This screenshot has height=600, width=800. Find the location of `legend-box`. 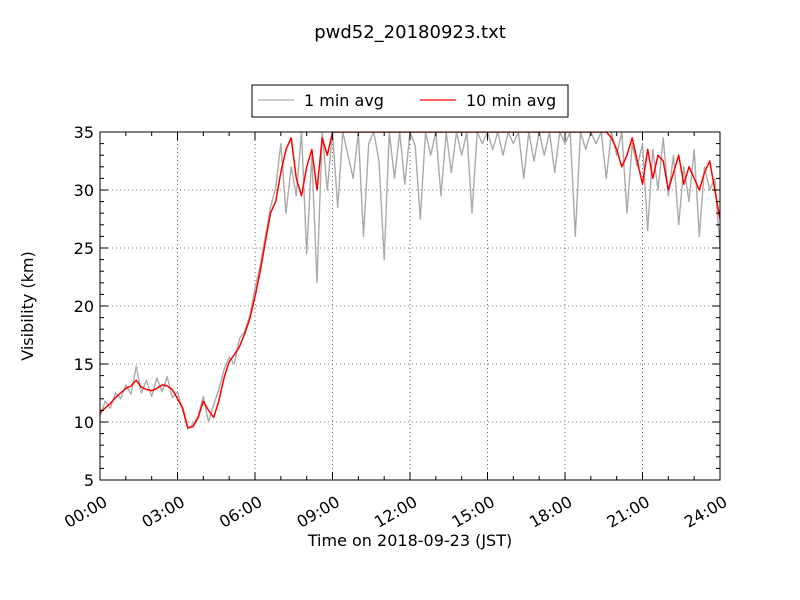

legend-box is located at coordinates (410, 101).